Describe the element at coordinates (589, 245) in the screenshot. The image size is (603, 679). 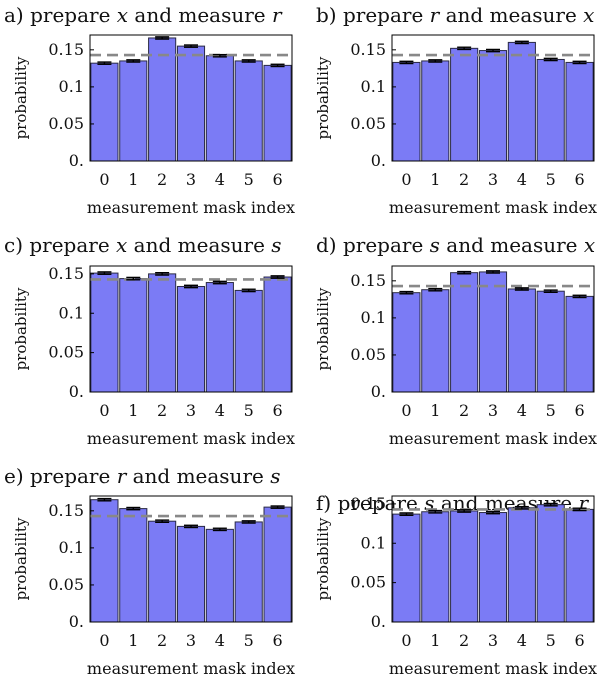
I see `title-part: x` at that location.